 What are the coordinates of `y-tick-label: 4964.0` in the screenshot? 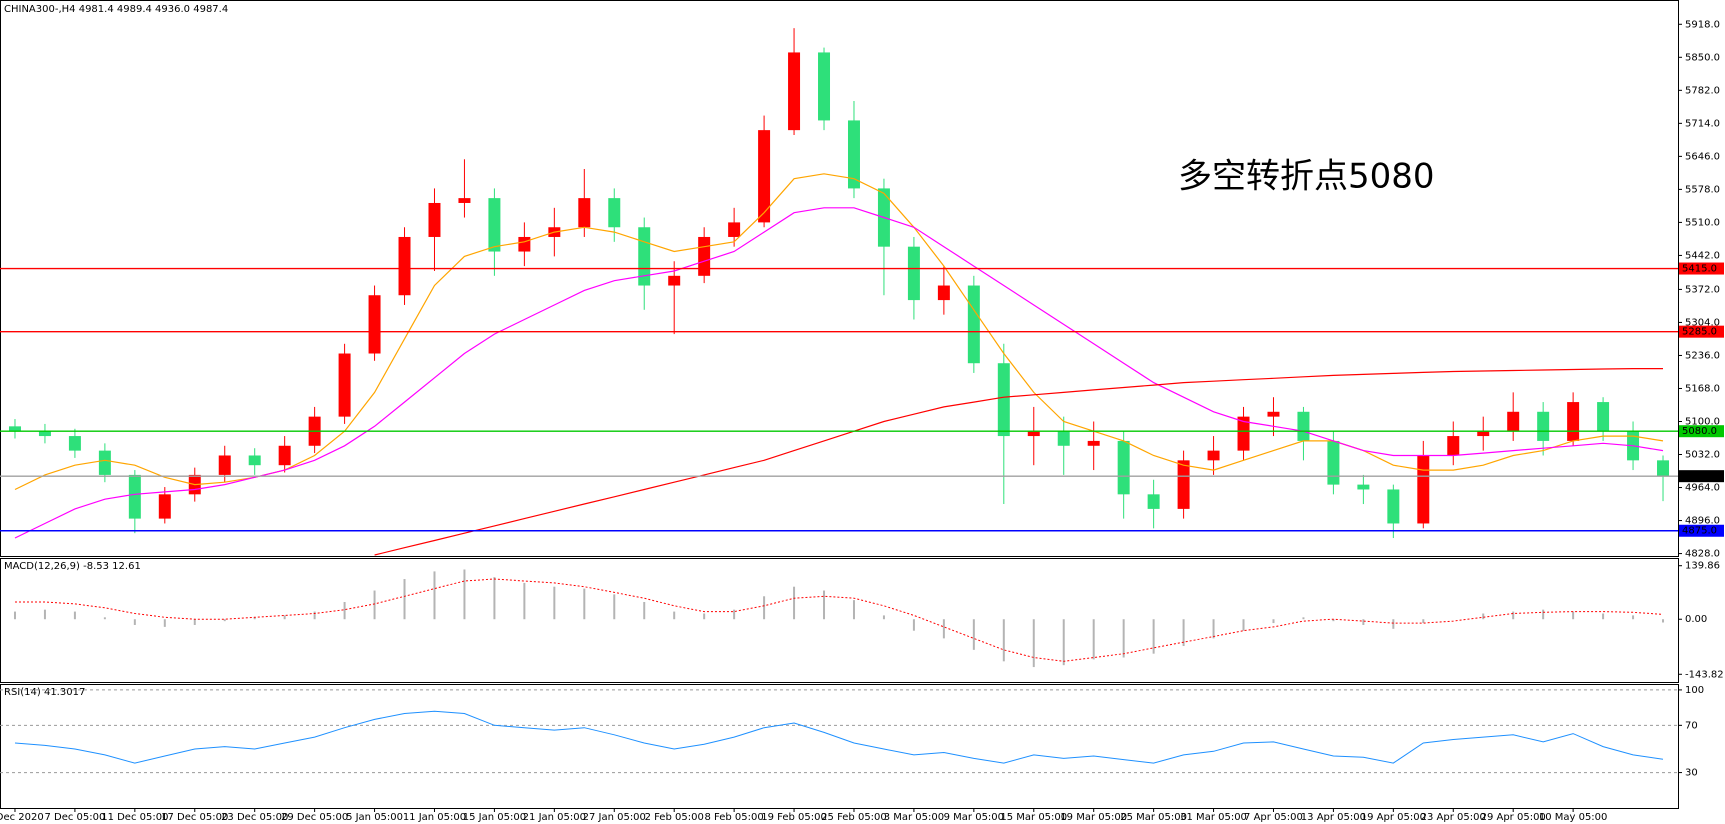 It's located at (1702, 488).